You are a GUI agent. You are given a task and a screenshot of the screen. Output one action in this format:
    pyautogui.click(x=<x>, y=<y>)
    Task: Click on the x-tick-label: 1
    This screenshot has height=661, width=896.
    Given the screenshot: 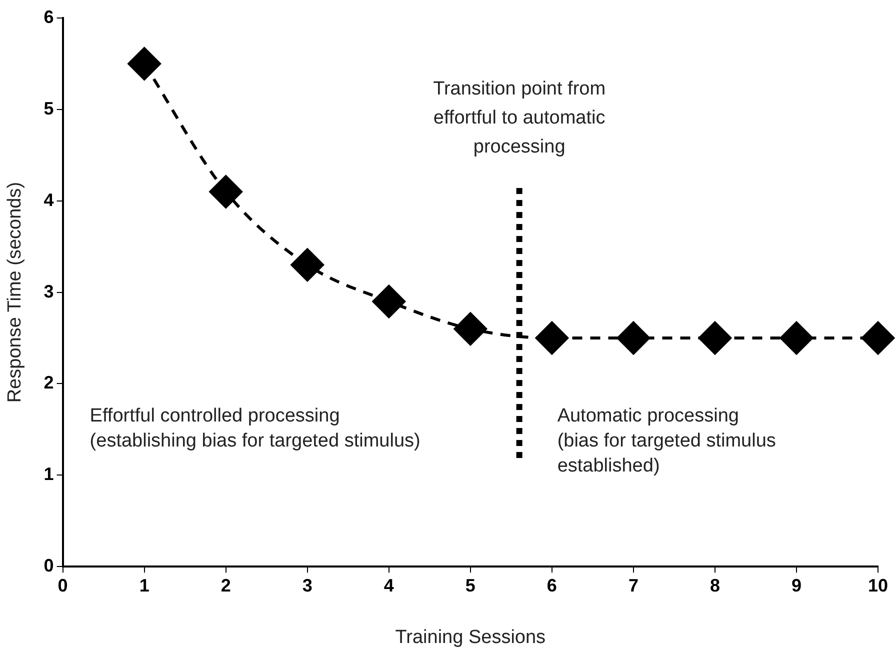 What is the action you would take?
    pyautogui.click(x=144, y=585)
    